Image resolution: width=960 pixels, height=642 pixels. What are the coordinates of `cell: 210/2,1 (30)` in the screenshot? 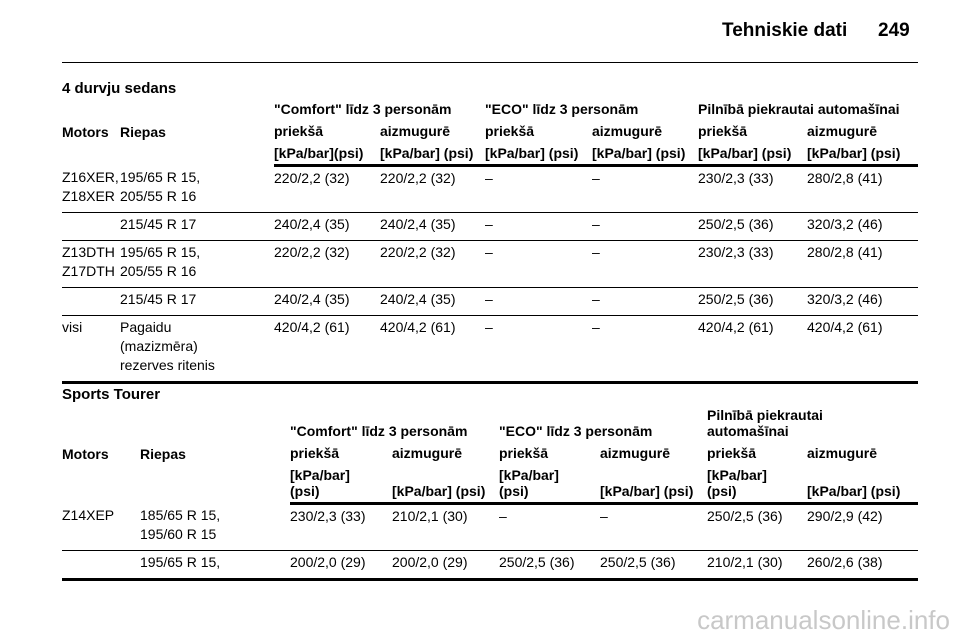 It's located at (757, 565).